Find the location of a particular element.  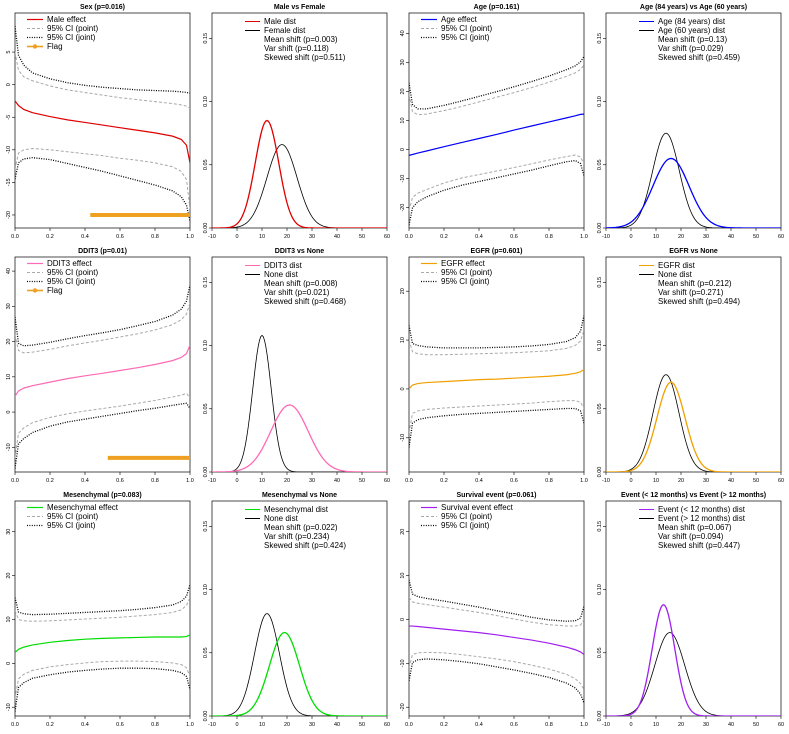

ci-joint-lower-line is located at coordinates (496, 681).